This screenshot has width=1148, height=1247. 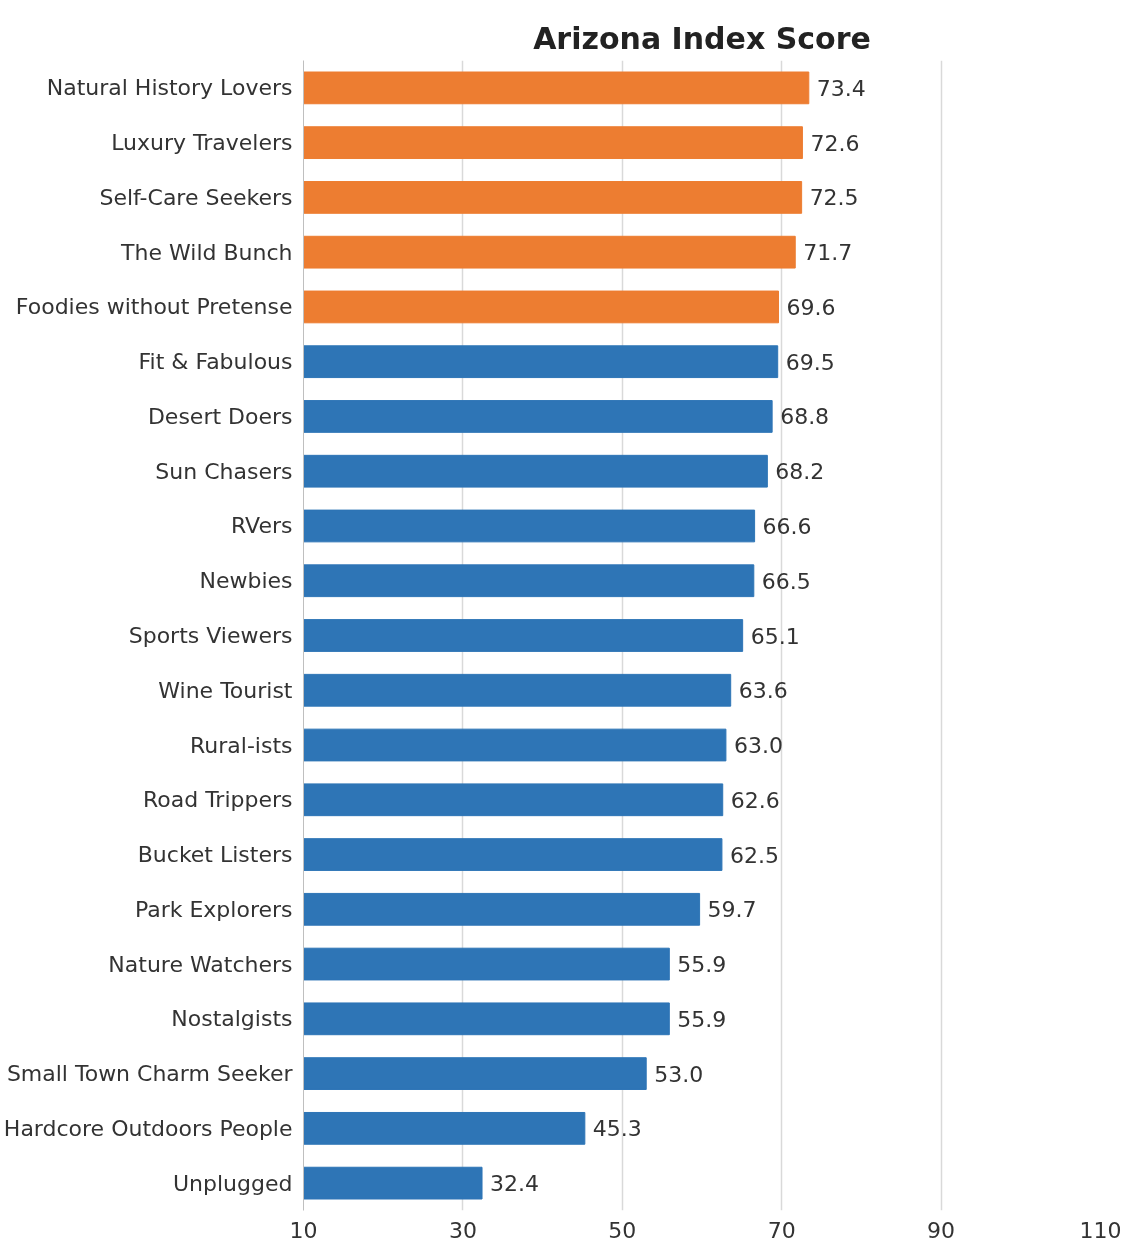 I want to click on data-label: 73.4, so click(x=841, y=88).